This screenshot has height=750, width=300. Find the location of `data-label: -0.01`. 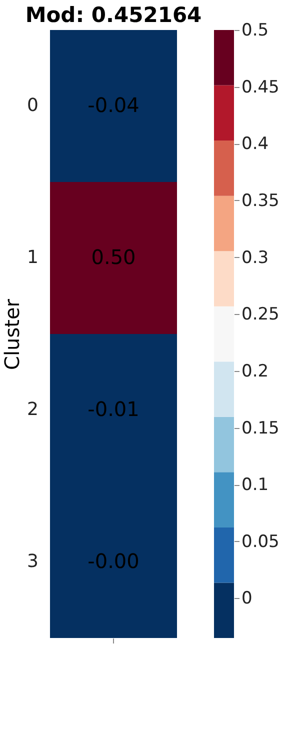

data-label: -0.01 is located at coordinates (114, 409).